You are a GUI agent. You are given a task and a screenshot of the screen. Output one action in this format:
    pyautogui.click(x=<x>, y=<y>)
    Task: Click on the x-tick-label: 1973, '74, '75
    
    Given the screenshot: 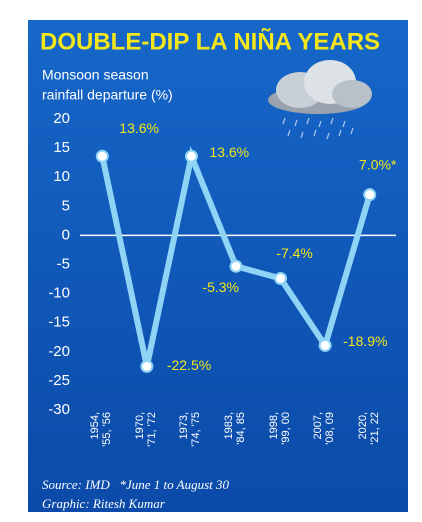 What is the action you would take?
    pyautogui.click(x=190, y=429)
    